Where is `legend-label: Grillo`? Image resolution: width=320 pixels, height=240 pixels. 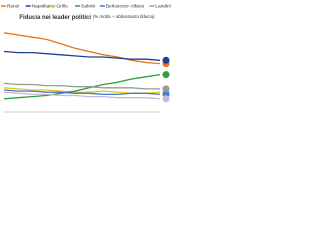 legend-label: Grillo is located at coordinates (62, 7).